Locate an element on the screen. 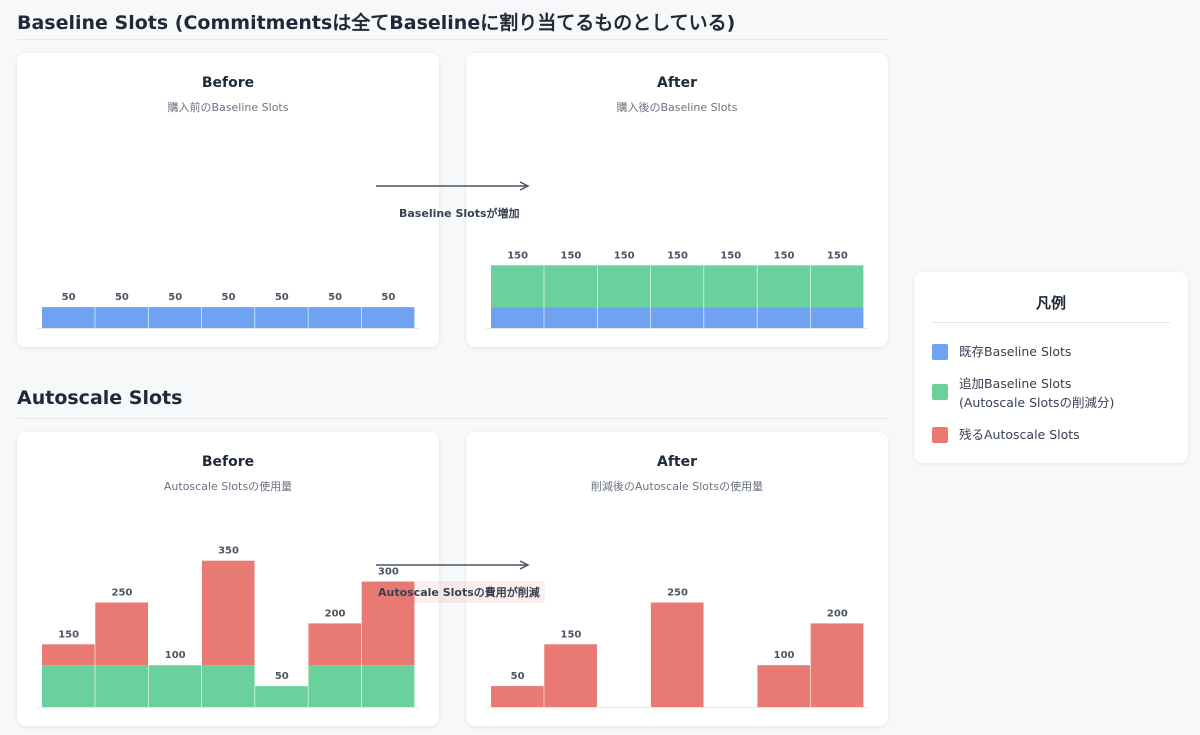 This screenshot has width=1200, height=735. legend-label: 追加Baseline Slots is located at coordinates (1015, 383).